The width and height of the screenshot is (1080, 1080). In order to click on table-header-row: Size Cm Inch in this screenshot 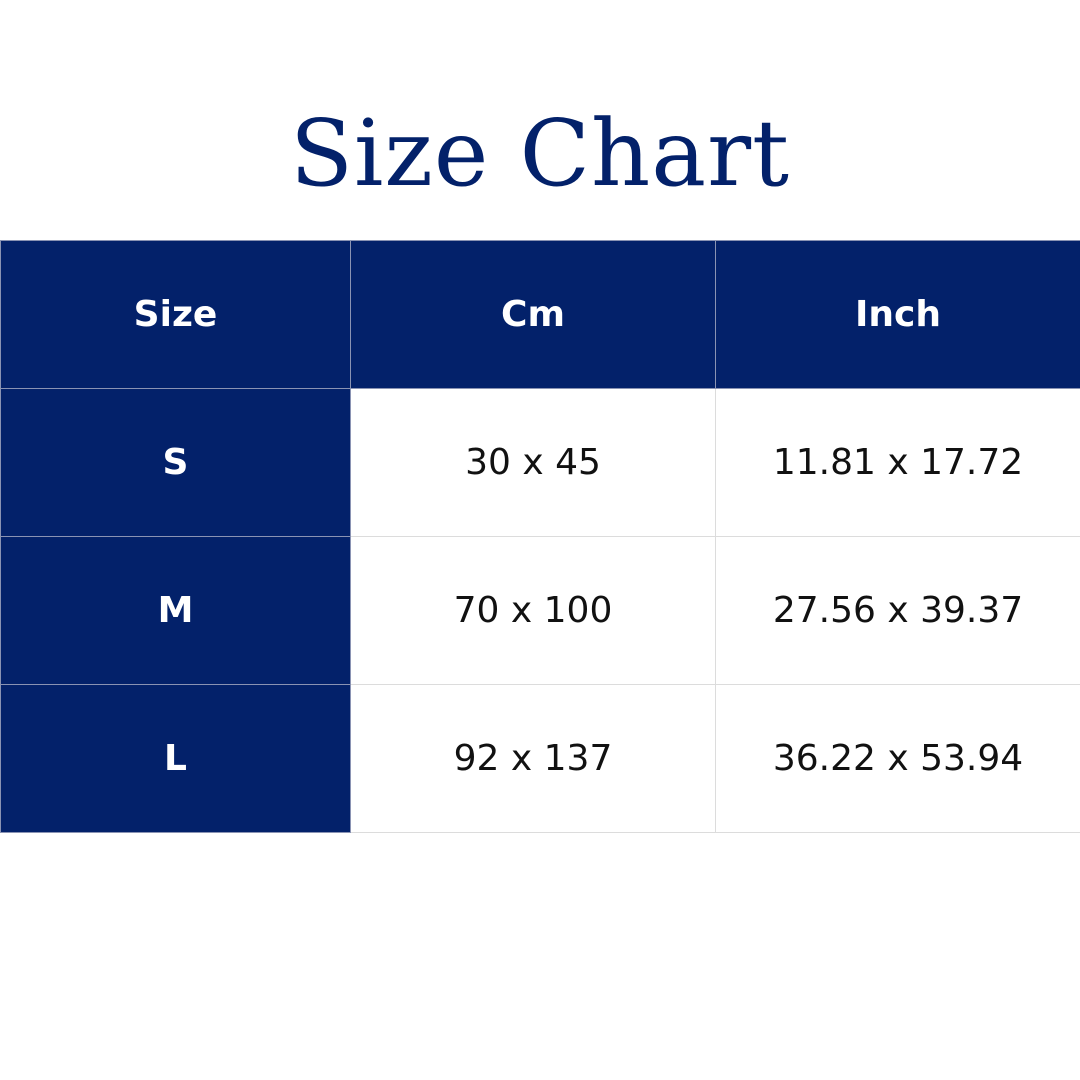, I will do `click(540, 314)`.